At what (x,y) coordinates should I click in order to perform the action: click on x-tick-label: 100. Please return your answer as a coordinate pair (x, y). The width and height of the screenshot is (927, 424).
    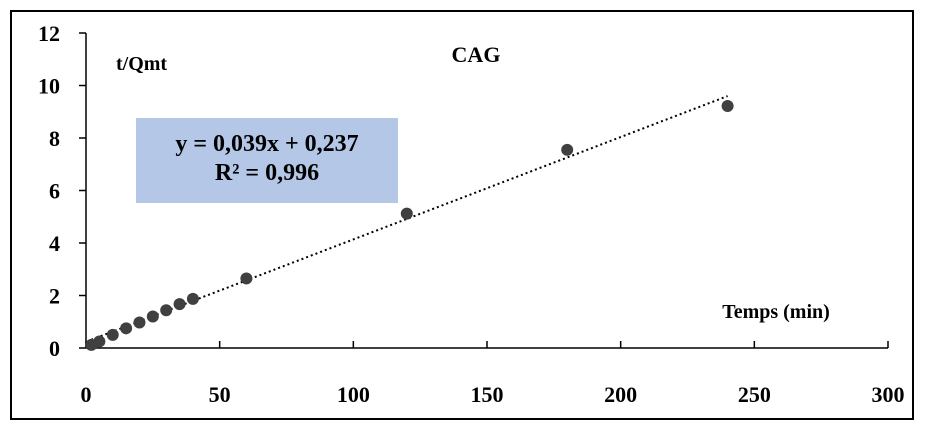
    Looking at the image, I should click on (353, 394).